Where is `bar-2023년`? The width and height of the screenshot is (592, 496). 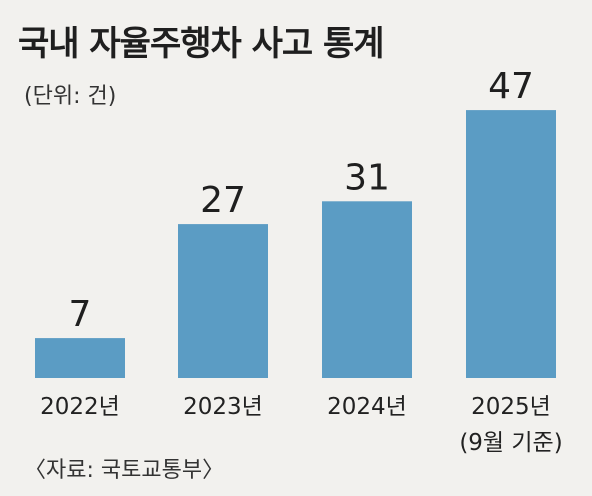 bar-2023년 is located at coordinates (223, 301).